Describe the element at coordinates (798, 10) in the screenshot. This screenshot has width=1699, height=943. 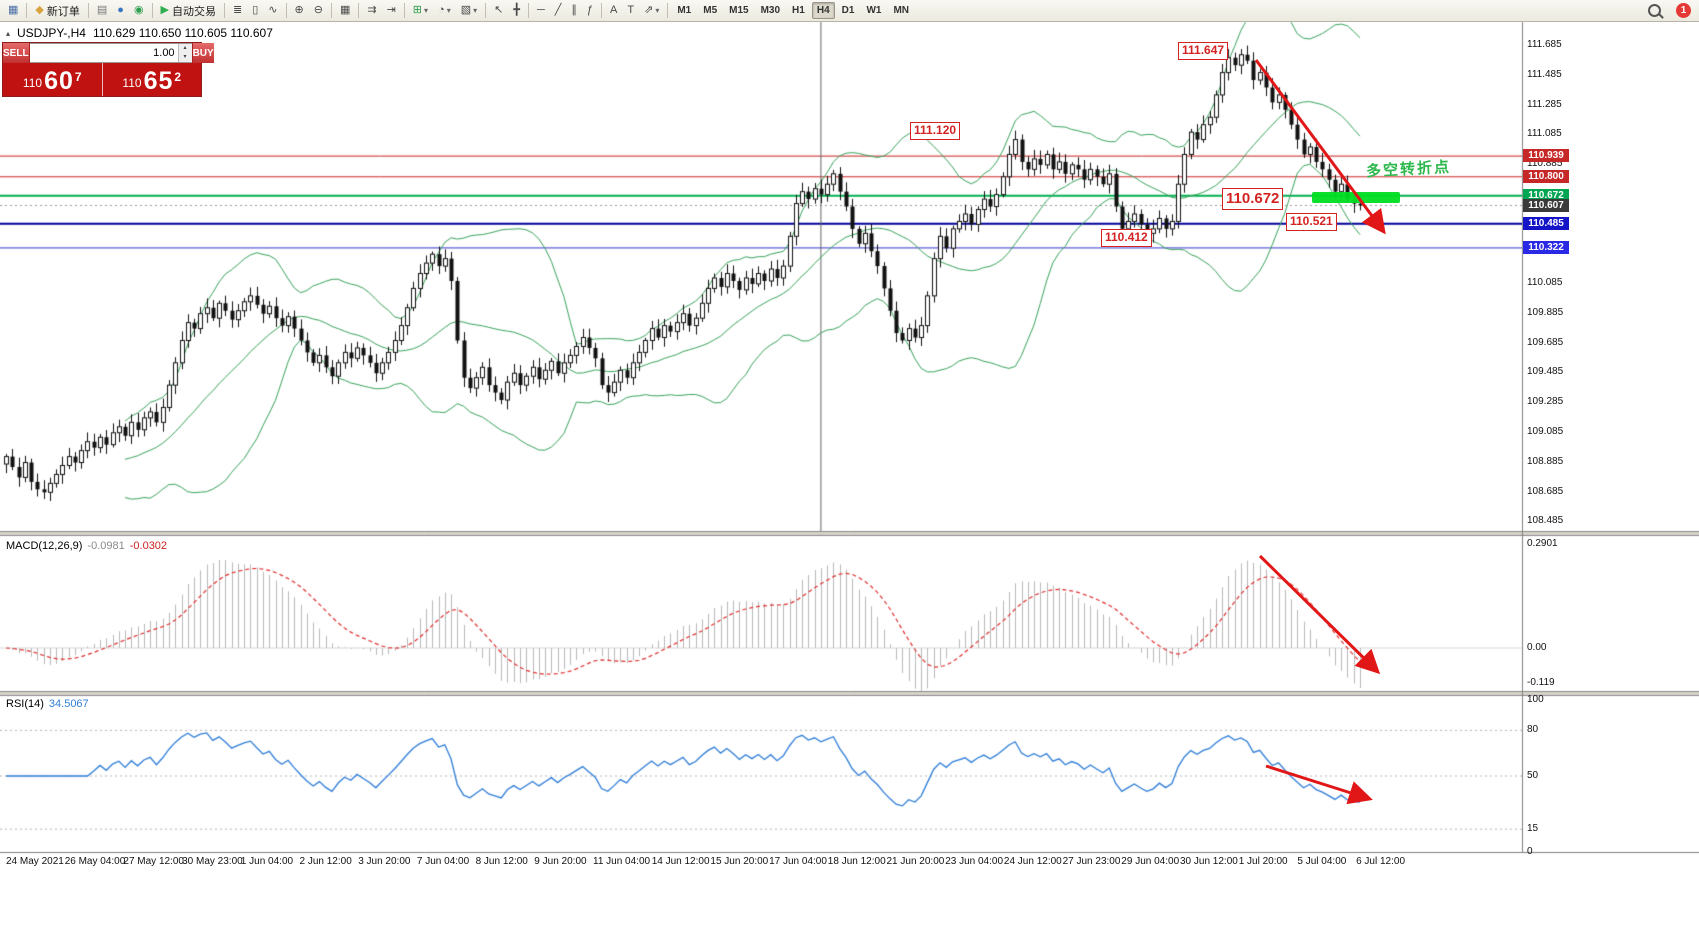
I see `timeframe-h1: H1` at that location.